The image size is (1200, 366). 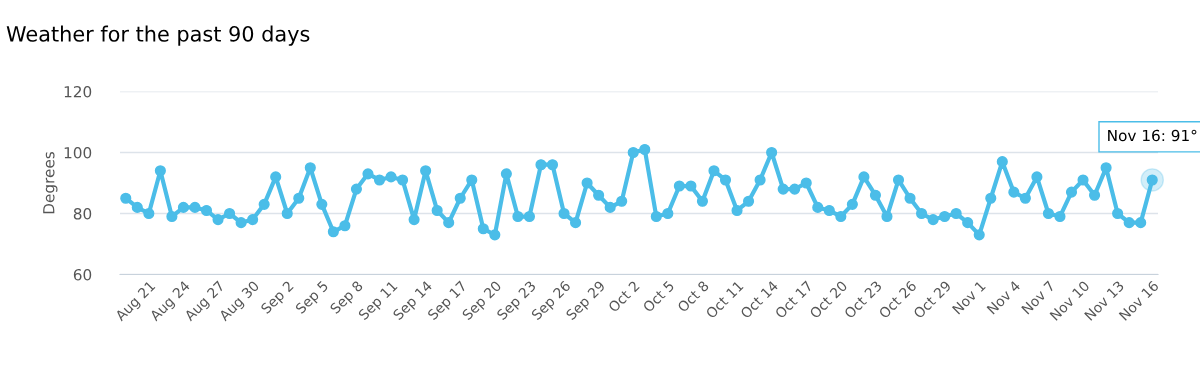 What do you see at coordinates (658, 296) in the screenshot?
I see `x-tick-label: Oct 5` at bounding box center [658, 296].